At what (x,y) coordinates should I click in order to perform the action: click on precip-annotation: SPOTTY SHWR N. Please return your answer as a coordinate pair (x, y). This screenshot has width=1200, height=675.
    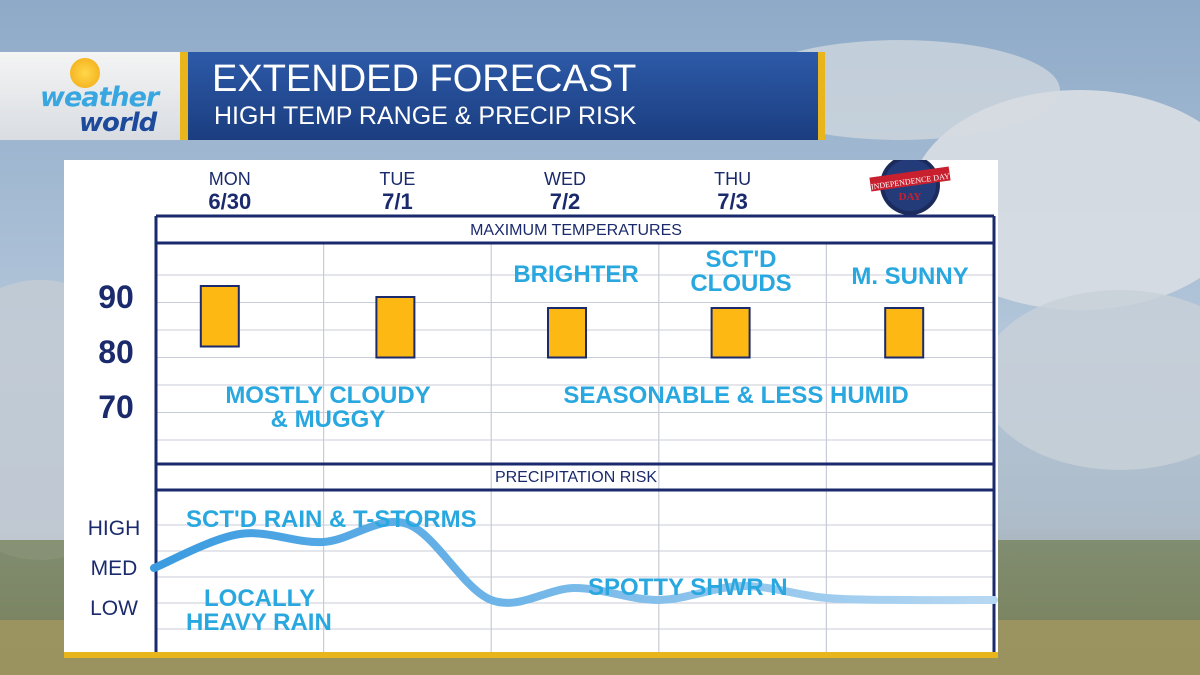
    Looking at the image, I should click on (688, 587).